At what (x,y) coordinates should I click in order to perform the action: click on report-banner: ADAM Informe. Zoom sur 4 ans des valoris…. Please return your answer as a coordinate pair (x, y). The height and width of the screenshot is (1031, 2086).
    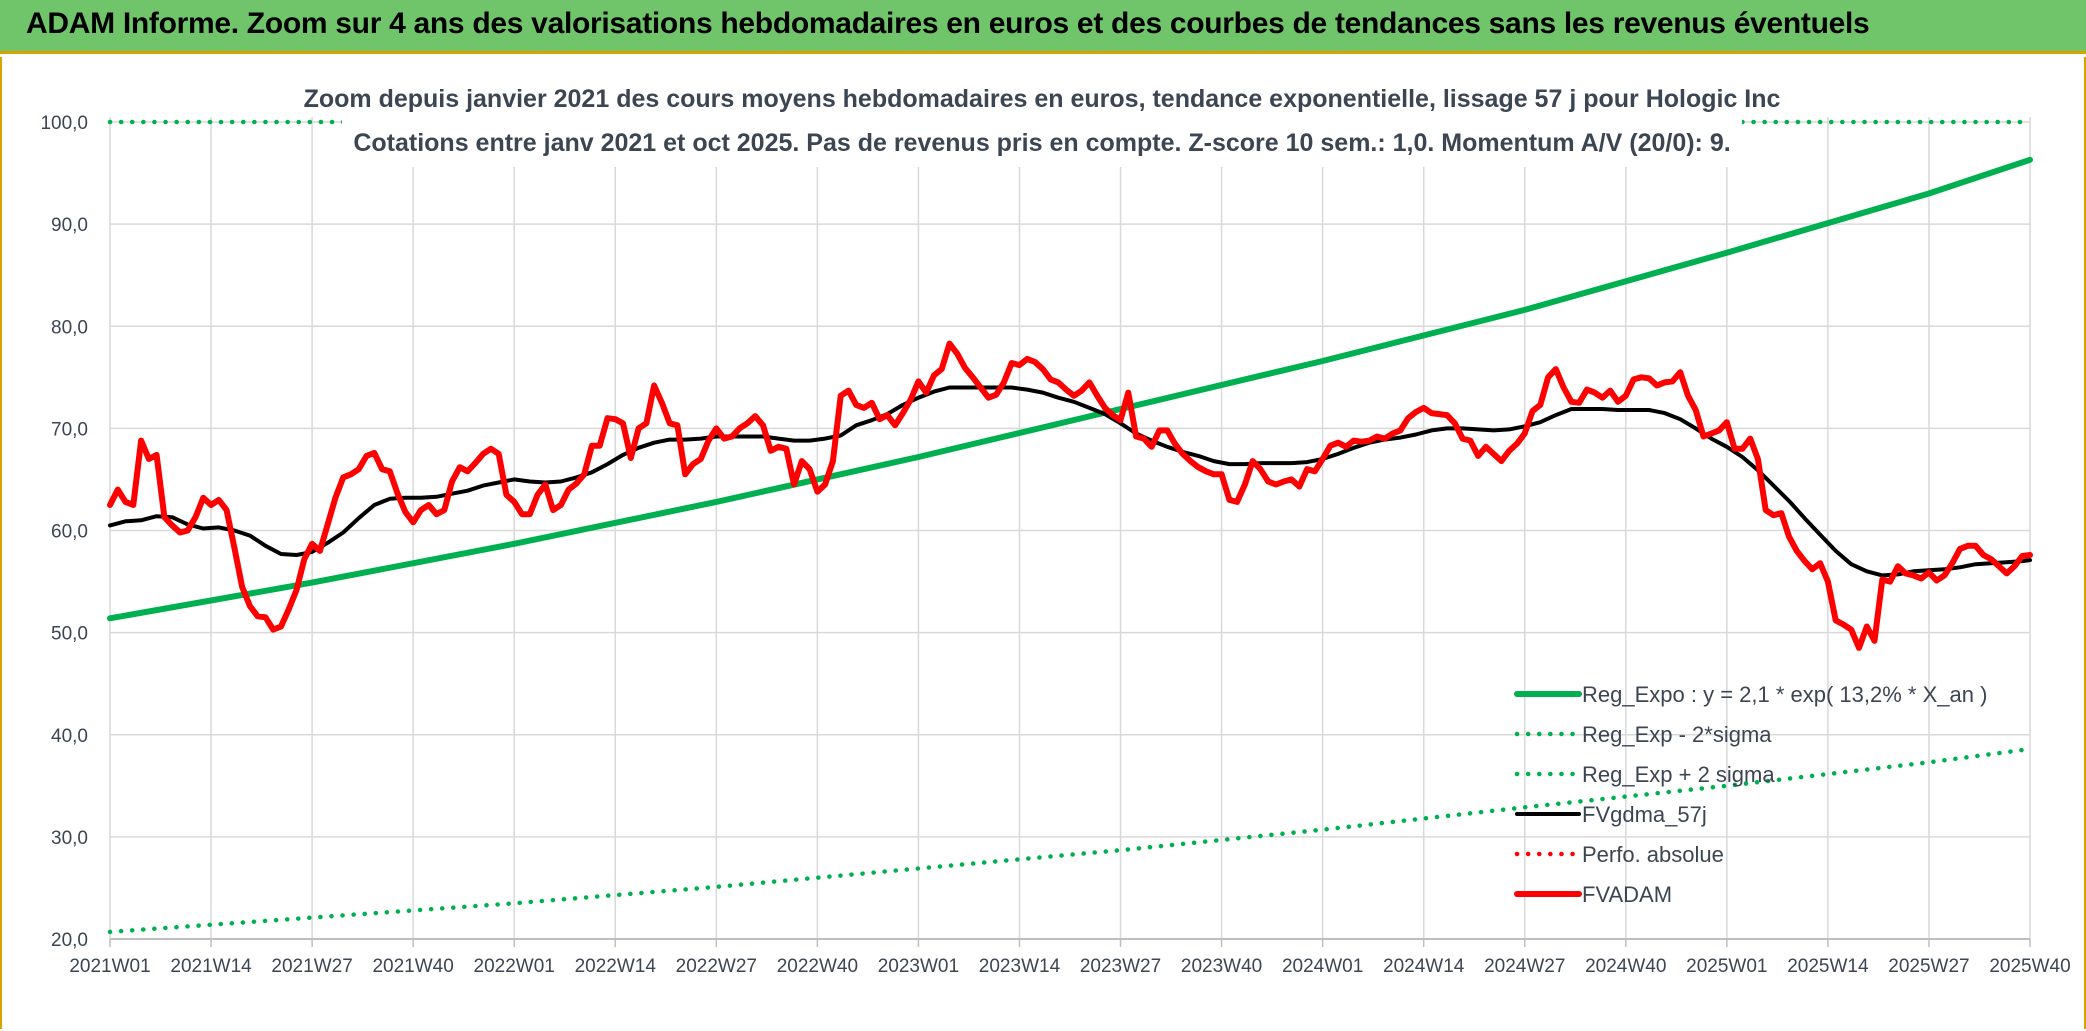
    Looking at the image, I should click on (1043, 27).